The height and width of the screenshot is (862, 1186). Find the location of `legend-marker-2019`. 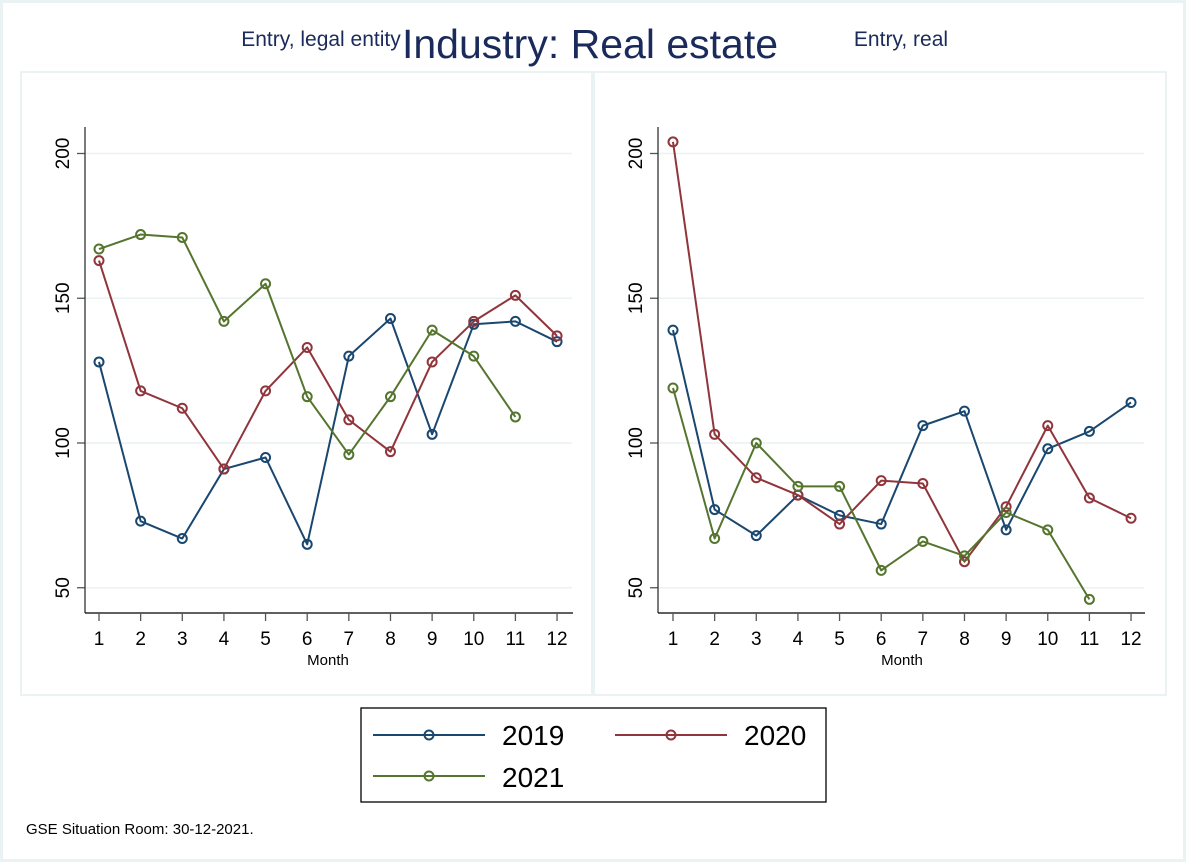

legend-marker-2019 is located at coordinates (429, 735).